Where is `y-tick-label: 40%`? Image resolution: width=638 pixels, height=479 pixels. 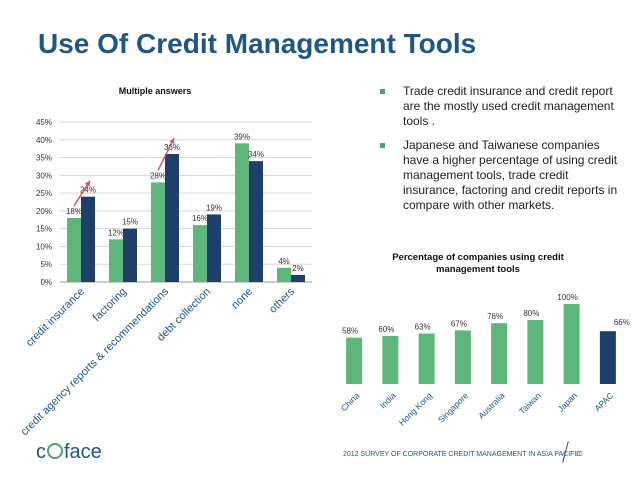
y-tick-label: 40% is located at coordinates (44, 140).